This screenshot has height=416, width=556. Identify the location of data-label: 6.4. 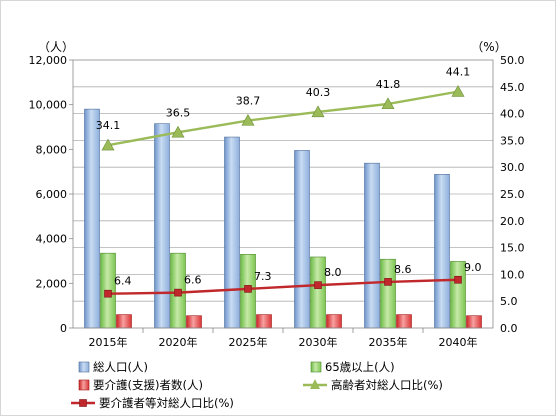
(123, 281).